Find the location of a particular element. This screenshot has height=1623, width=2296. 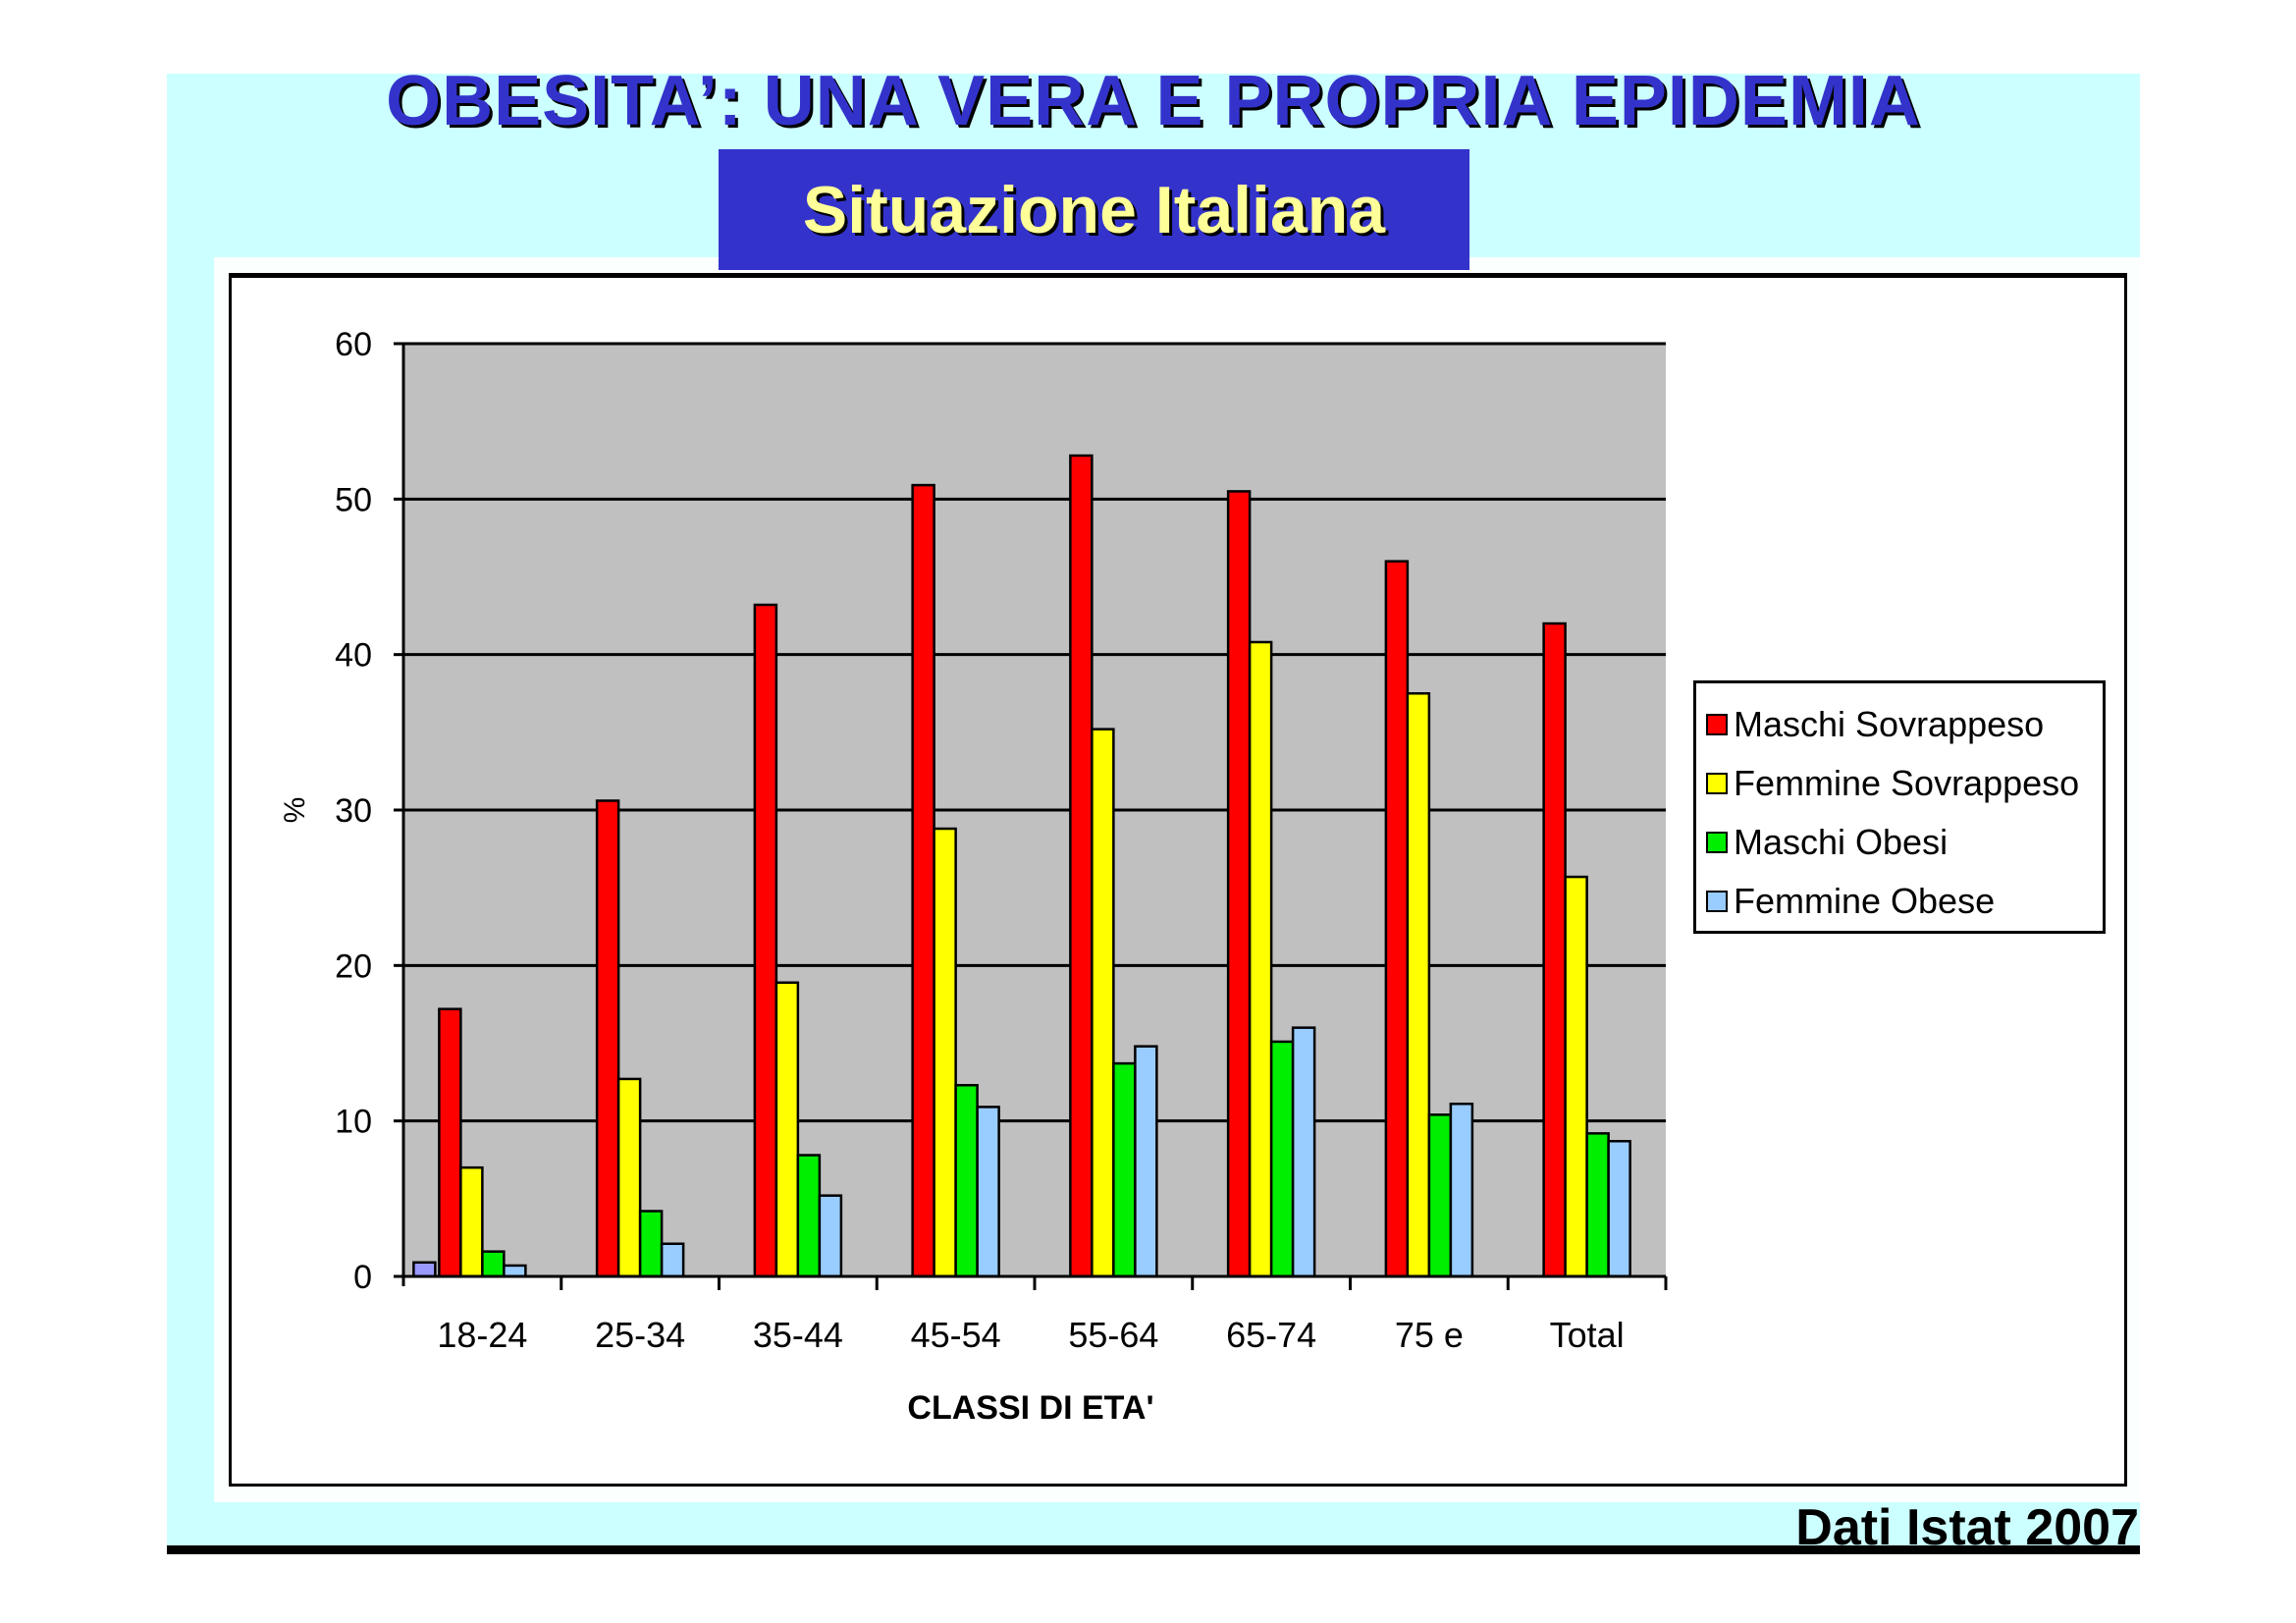

x-tick-label: 35-44 is located at coordinates (798, 1335).